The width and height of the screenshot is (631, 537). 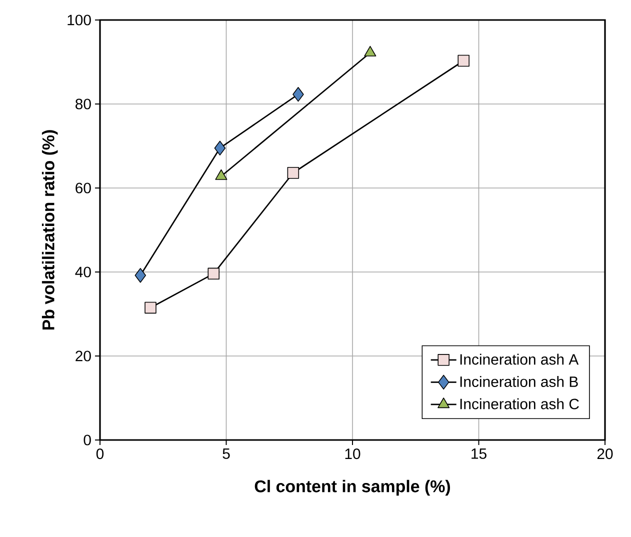 I want to click on y-tick-label: 0, so click(x=87, y=440).